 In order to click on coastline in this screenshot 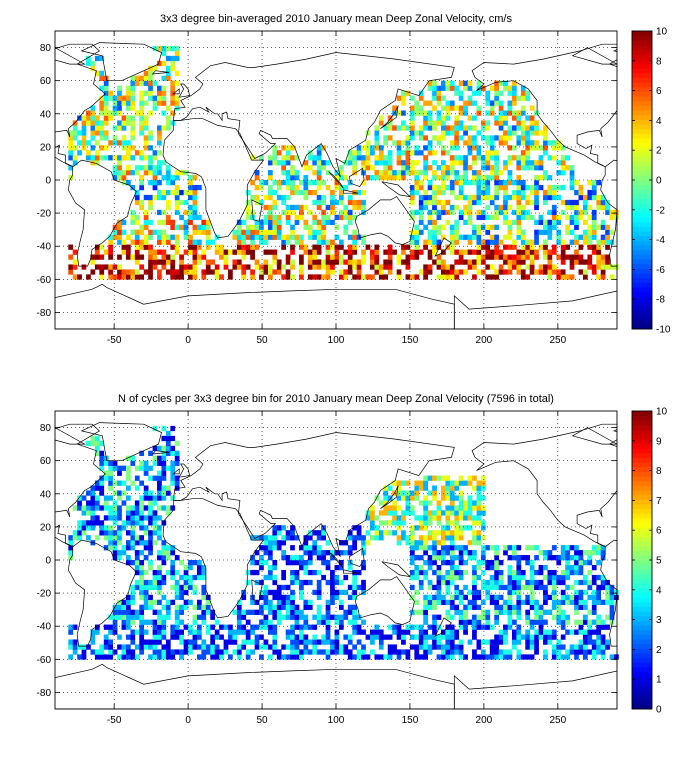, I will do `click(384, 220)`.